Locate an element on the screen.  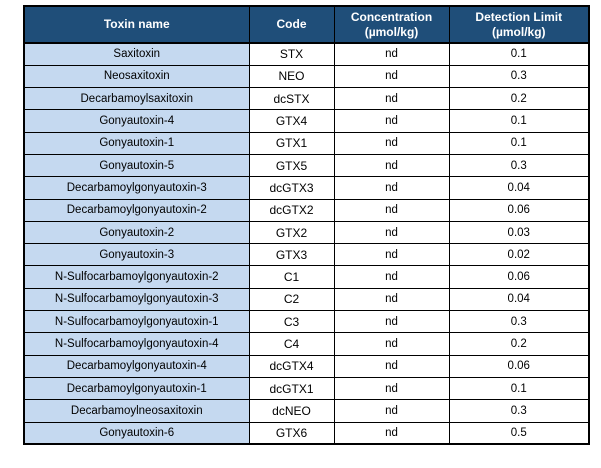
table-row: Neosaxitoxin NEO nd 0.3 is located at coordinates (306, 76).